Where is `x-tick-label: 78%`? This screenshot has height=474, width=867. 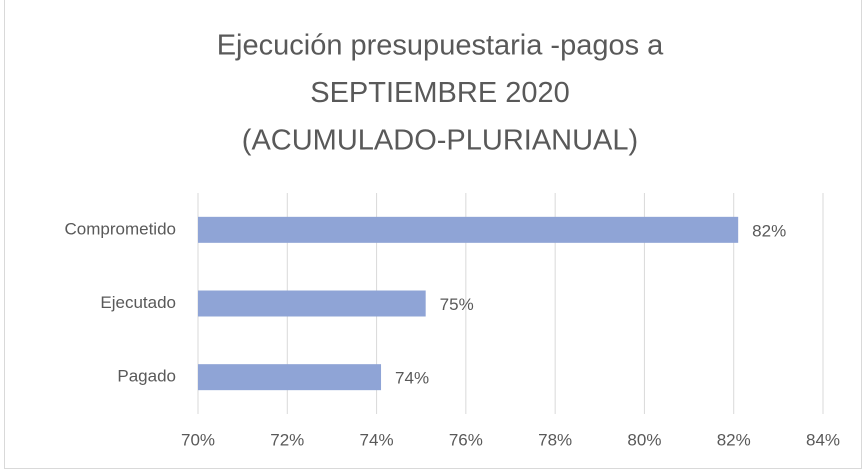 x-tick-label: 78% is located at coordinates (555, 439).